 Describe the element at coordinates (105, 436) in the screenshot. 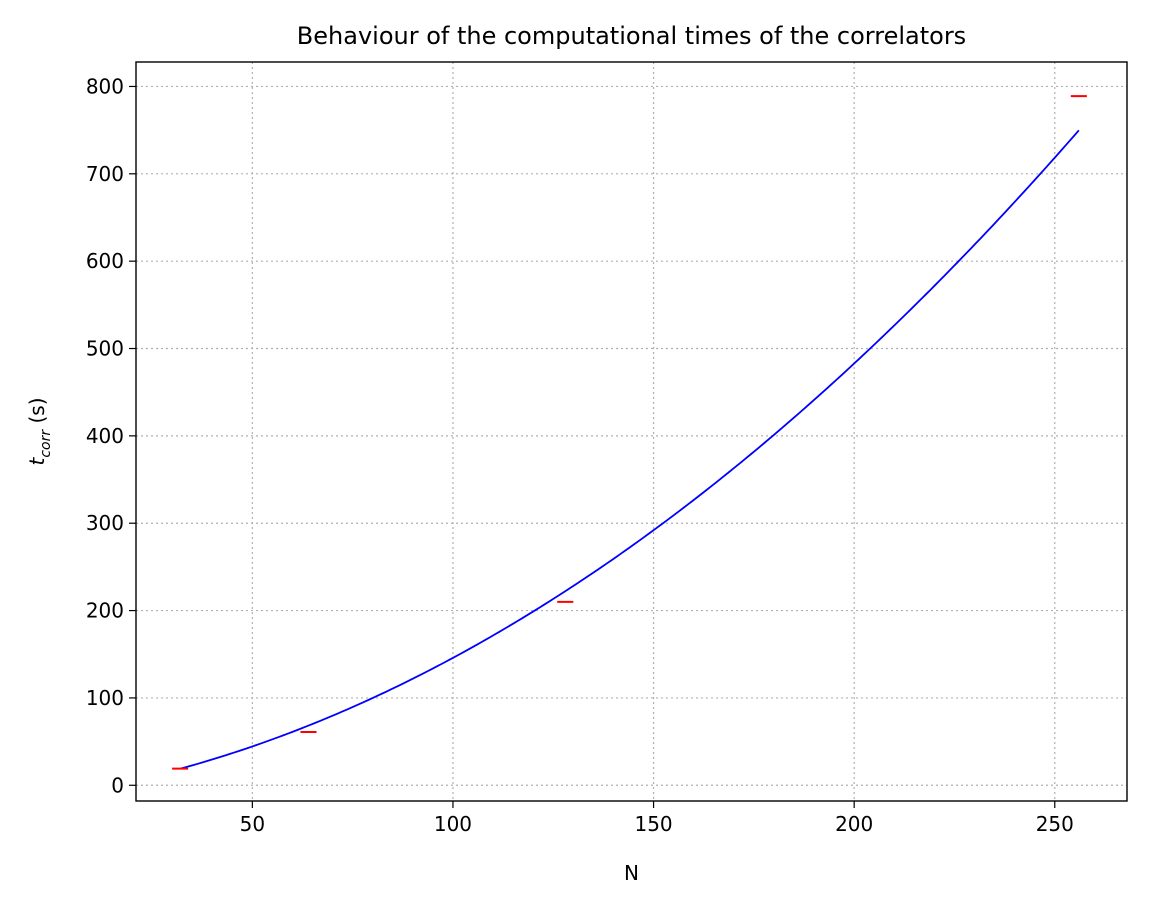

I see `y-tick-label: 400` at that location.